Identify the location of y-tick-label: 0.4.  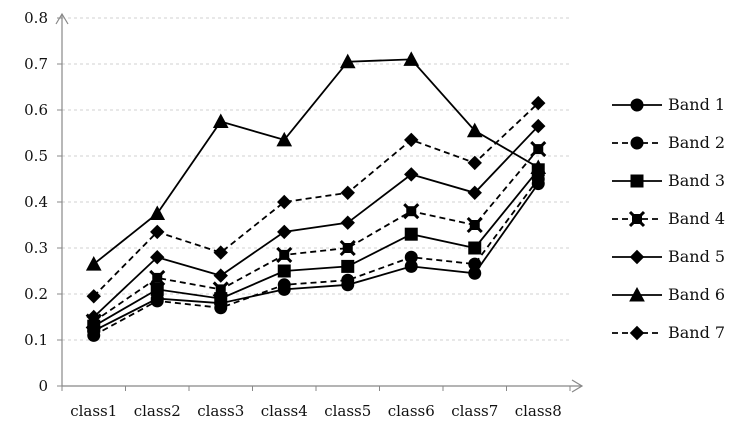
(36, 202).